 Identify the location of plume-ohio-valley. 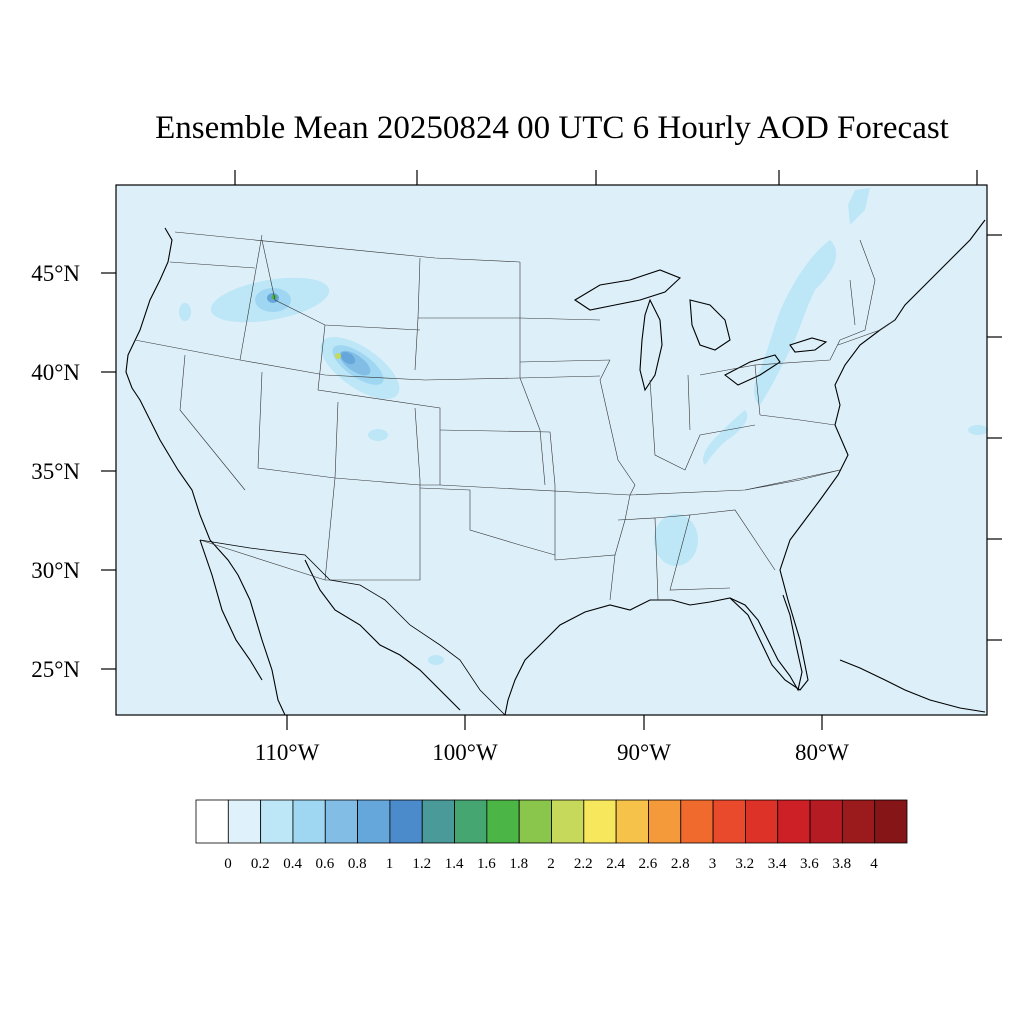
(725, 437).